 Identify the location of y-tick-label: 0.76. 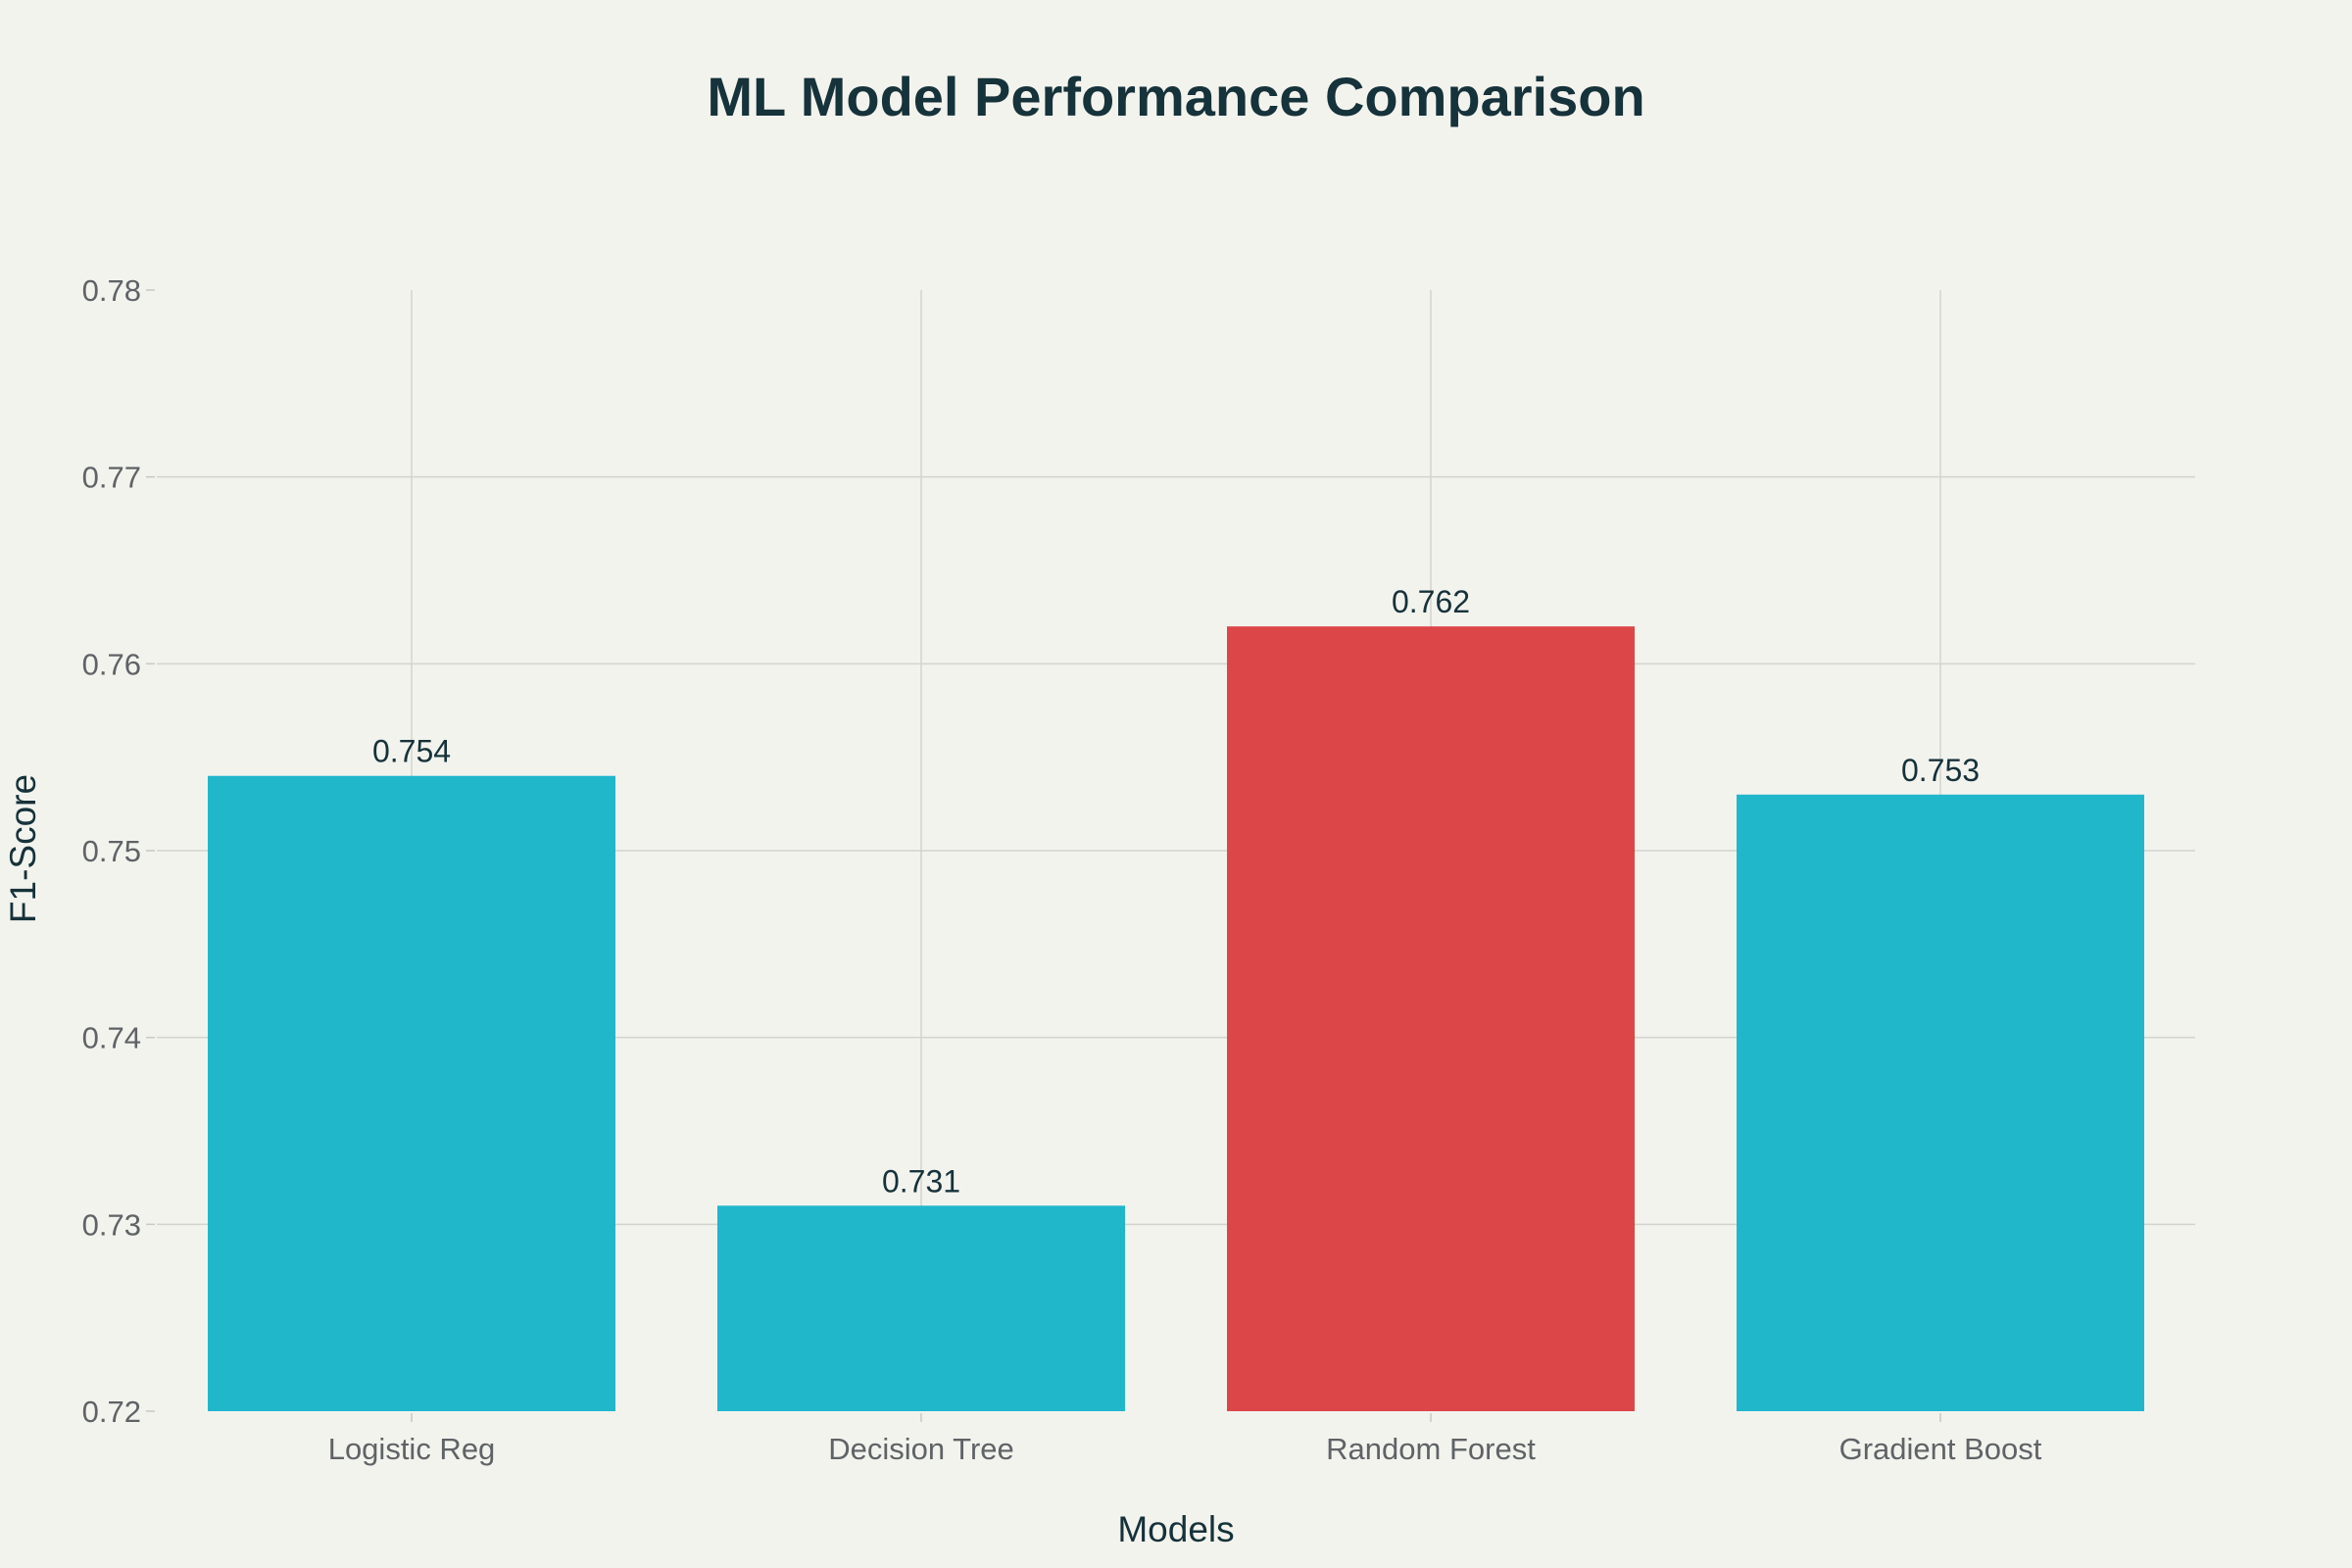
(111, 664).